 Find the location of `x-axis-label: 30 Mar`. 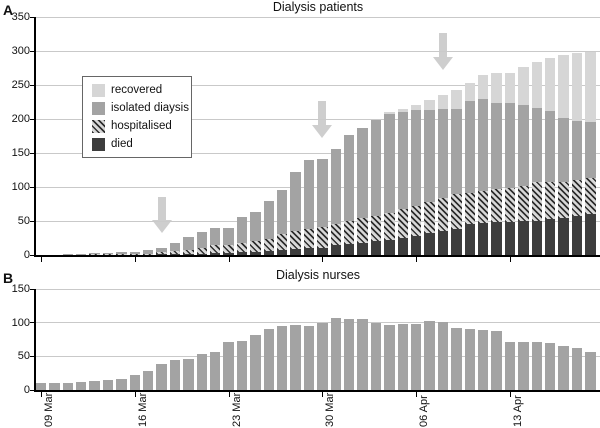

x-axis-label: 30 Mar is located at coordinates (330, 409).